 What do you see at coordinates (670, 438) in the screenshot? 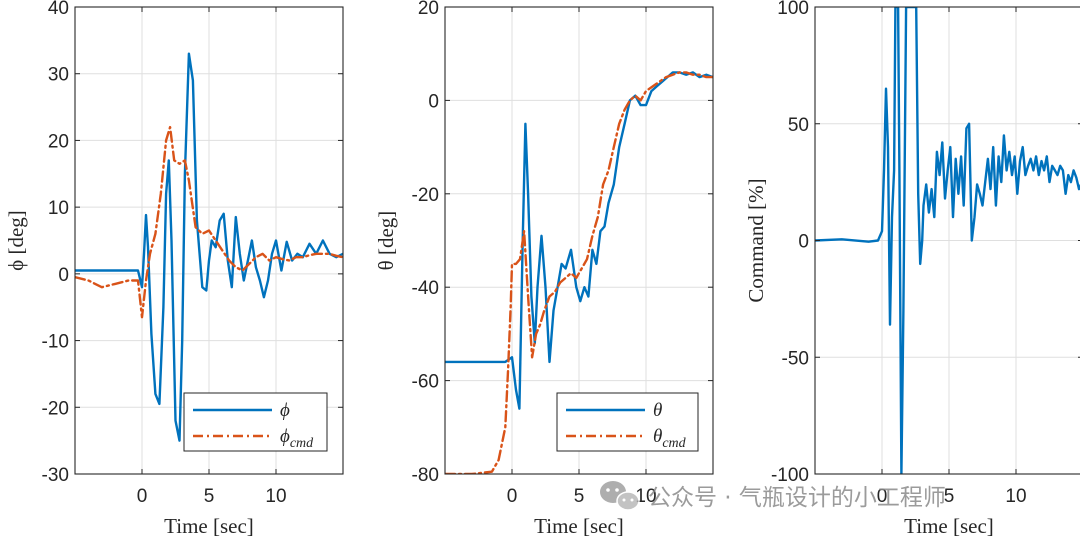
I see `legend-label: θcmd` at bounding box center [670, 438].